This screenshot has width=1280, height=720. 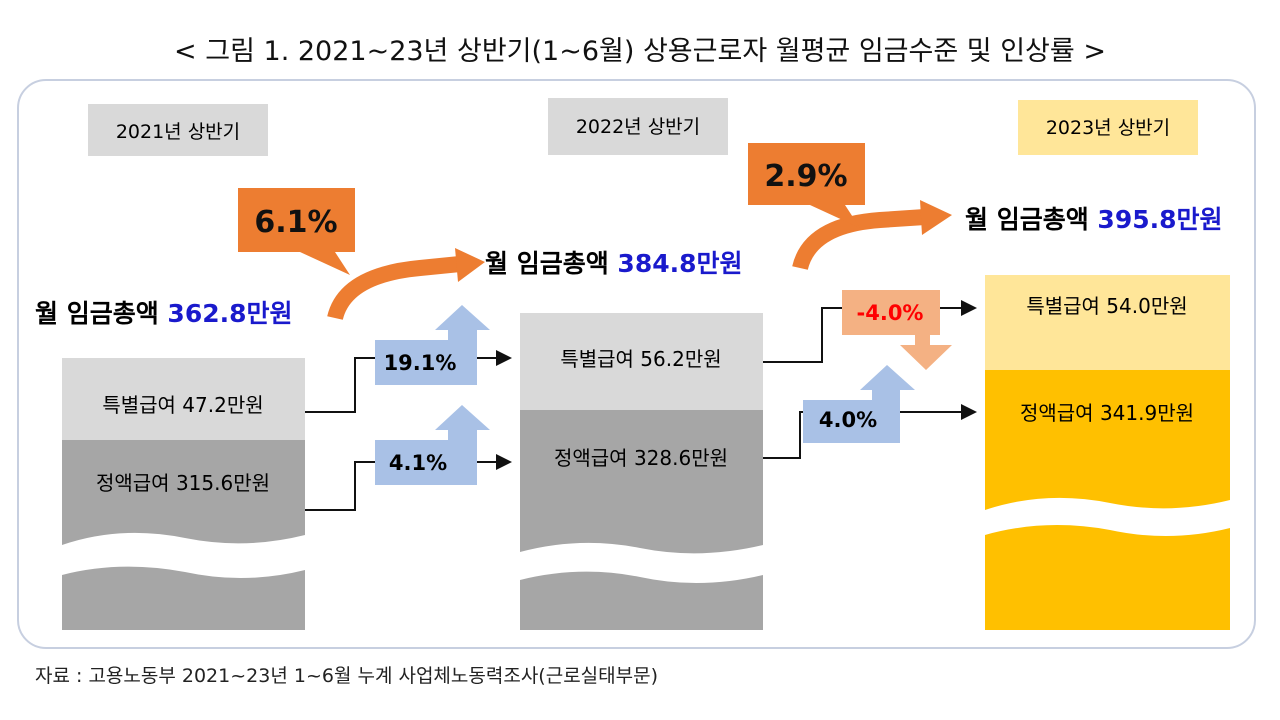 I want to click on special-label-2021: 특별급여 47.2만원, so click(x=182, y=405).